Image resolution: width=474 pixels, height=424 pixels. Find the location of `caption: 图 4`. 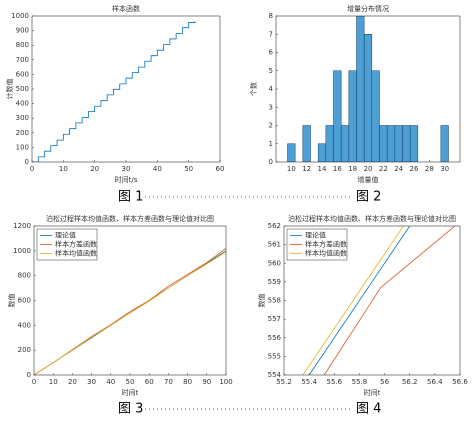

caption: 图 4 is located at coordinates (368, 409).